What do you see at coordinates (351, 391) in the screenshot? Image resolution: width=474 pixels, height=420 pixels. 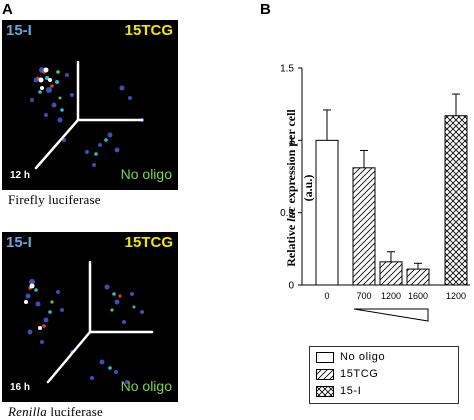 I see `legend-label-15-i: 15-I` at bounding box center [351, 391].